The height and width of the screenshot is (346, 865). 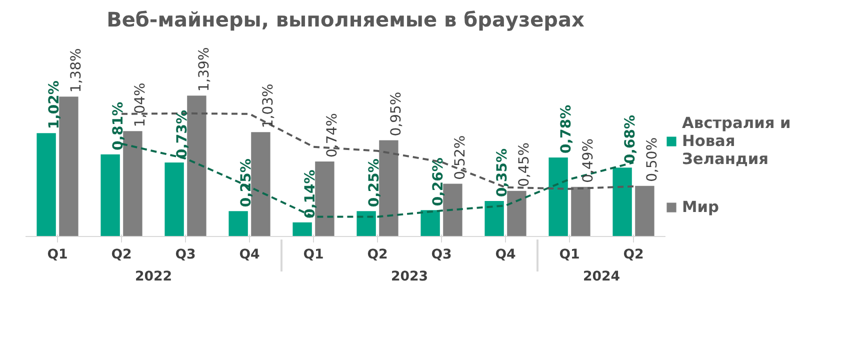 What do you see at coordinates (76, 70) in the screenshot?
I see `data-label: 1,38%` at bounding box center [76, 70].